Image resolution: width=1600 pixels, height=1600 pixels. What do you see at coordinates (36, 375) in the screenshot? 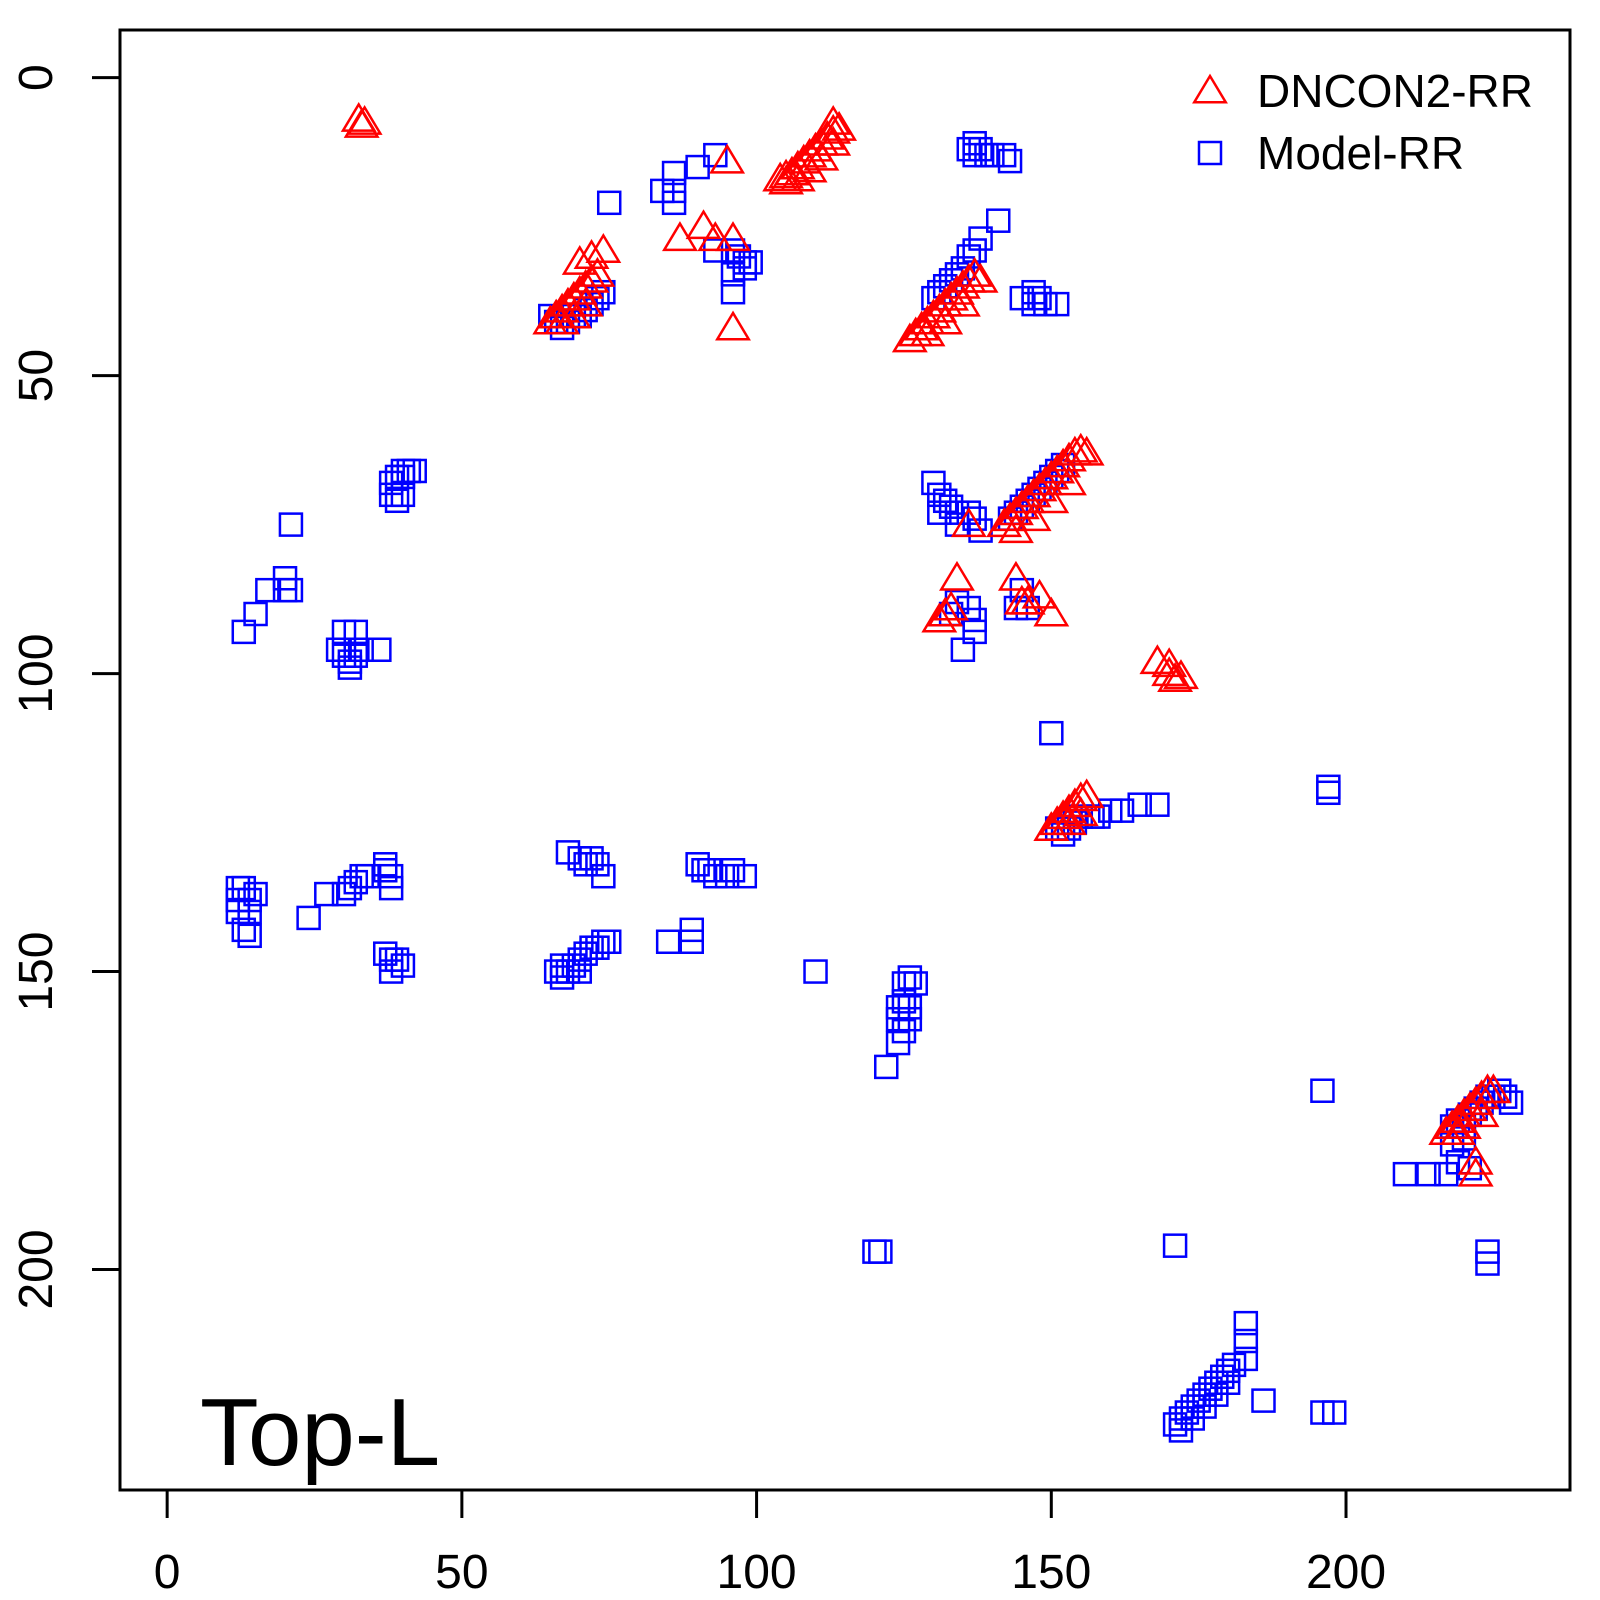
I see `y-tick-label: 50` at bounding box center [36, 375].